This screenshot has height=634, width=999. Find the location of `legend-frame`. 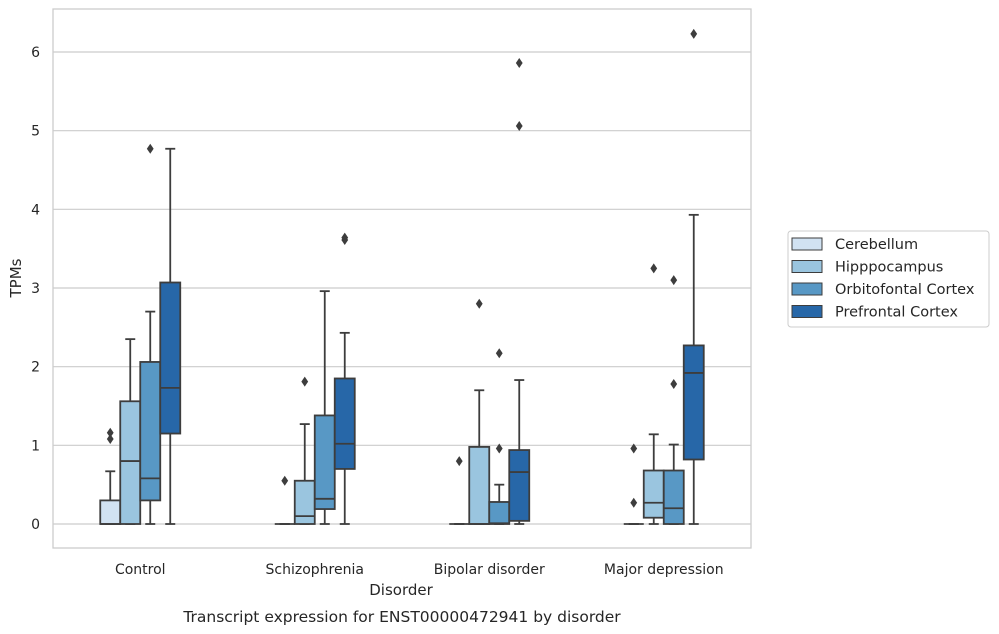

legend-frame is located at coordinates (888, 279).